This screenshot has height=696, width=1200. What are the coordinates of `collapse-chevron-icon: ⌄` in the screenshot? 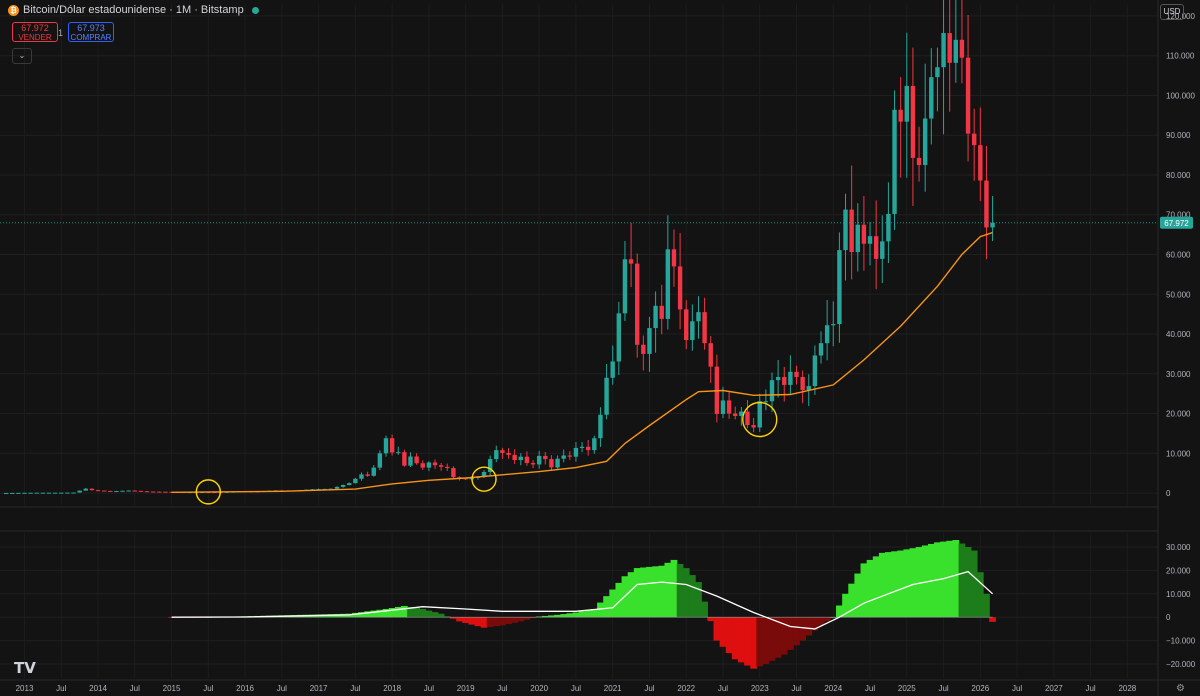 It's located at (22, 56).